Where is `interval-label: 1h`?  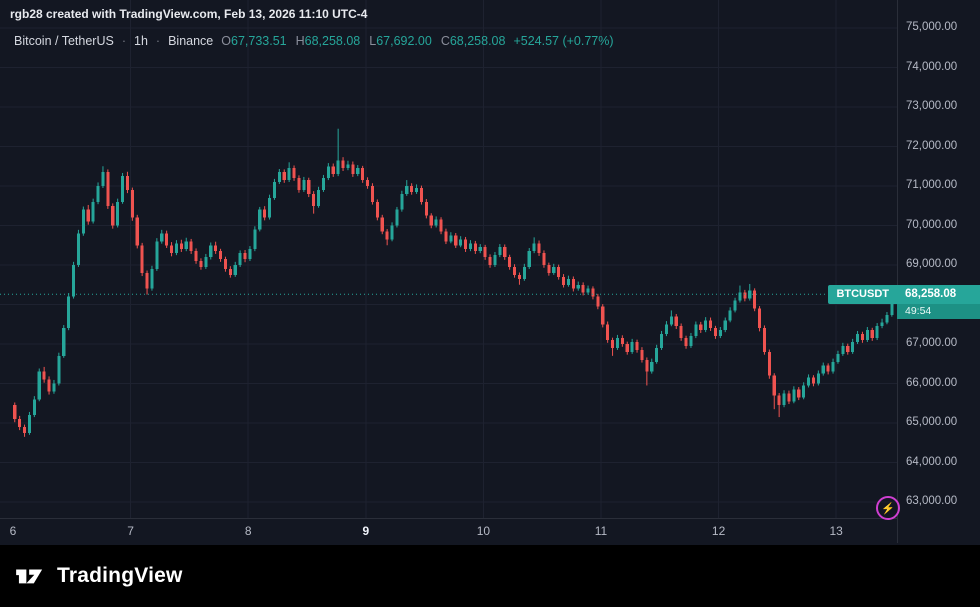 interval-label: 1h is located at coordinates (141, 41).